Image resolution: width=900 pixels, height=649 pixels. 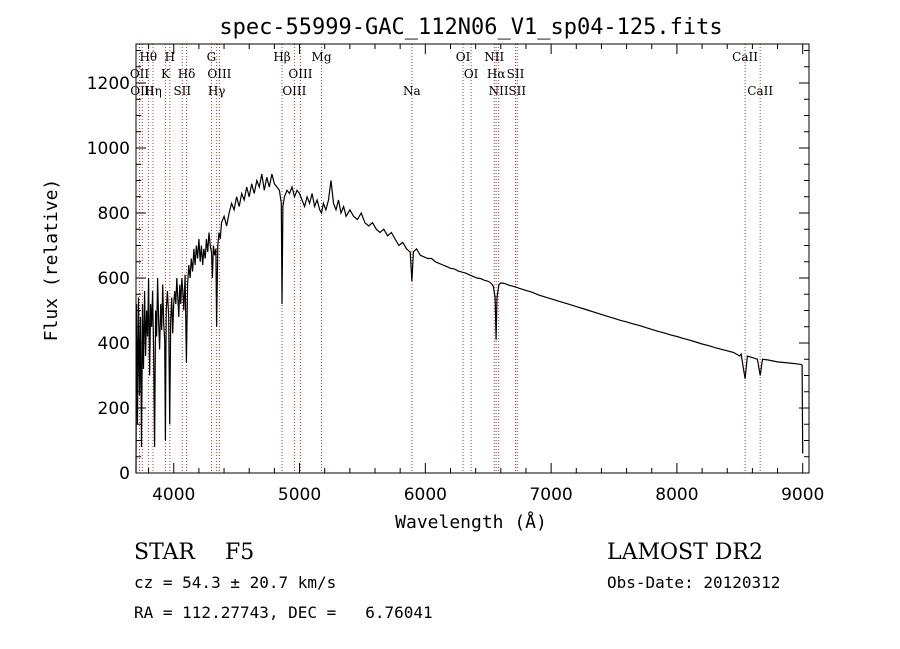 What do you see at coordinates (516, 74) in the screenshot?
I see `spectral-line-label-21: SII` at bounding box center [516, 74].